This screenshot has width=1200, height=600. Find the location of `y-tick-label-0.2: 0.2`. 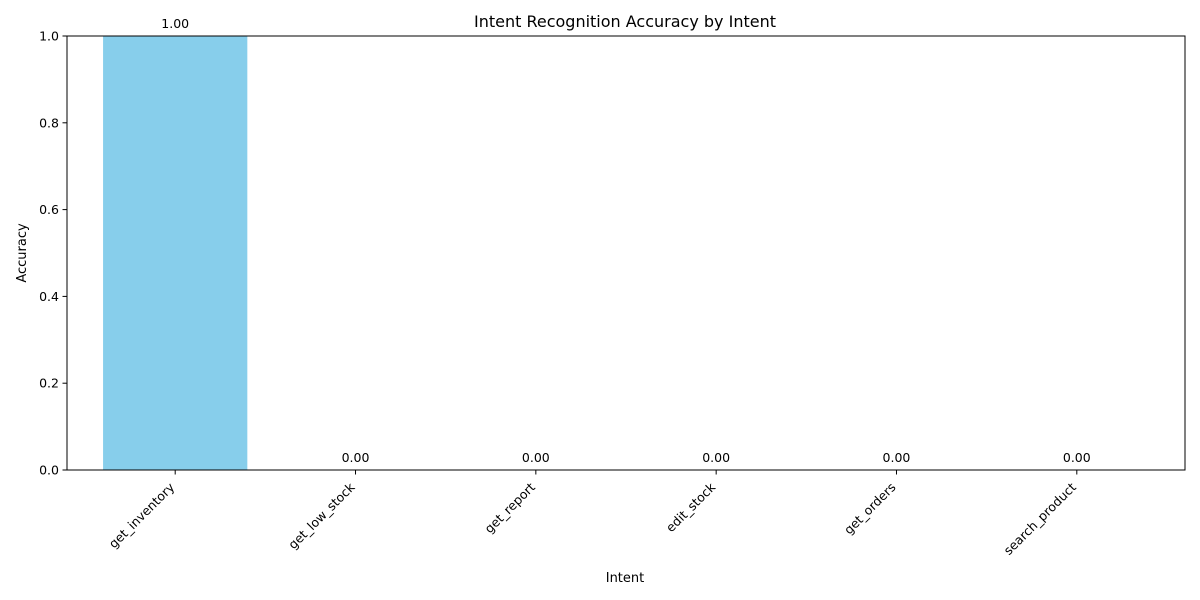

y-tick-label-0.2: 0.2 is located at coordinates (49, 383).